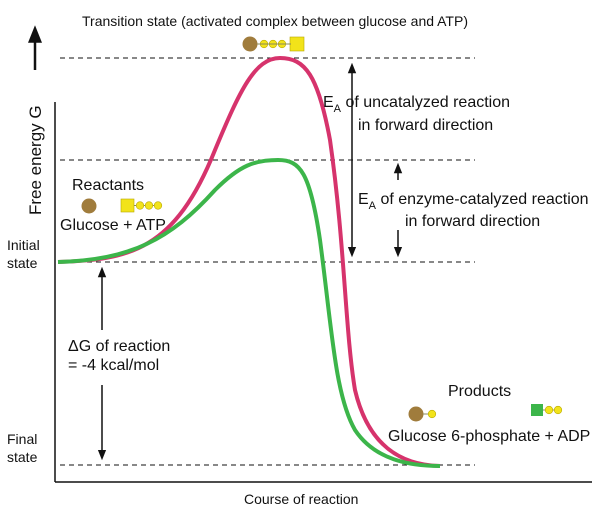 The width and height of the screenshot is (602, 519). I want to click on products-group: Products Glucose 6-phosphate + ADP, so click(489, 414).